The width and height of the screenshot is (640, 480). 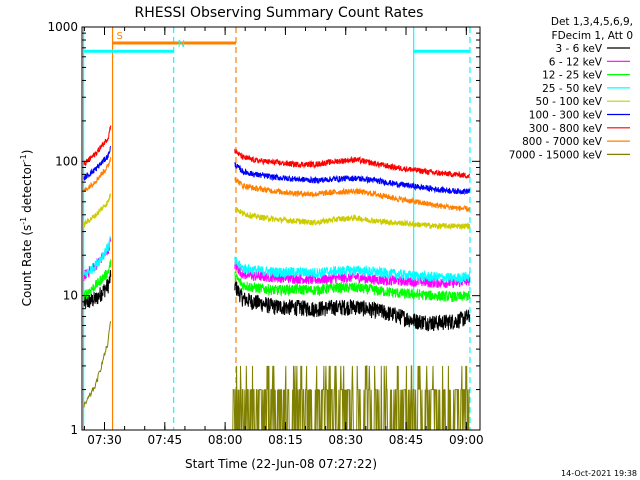 I want to click on series-line-5-seg1, so click(x=352, y=179).